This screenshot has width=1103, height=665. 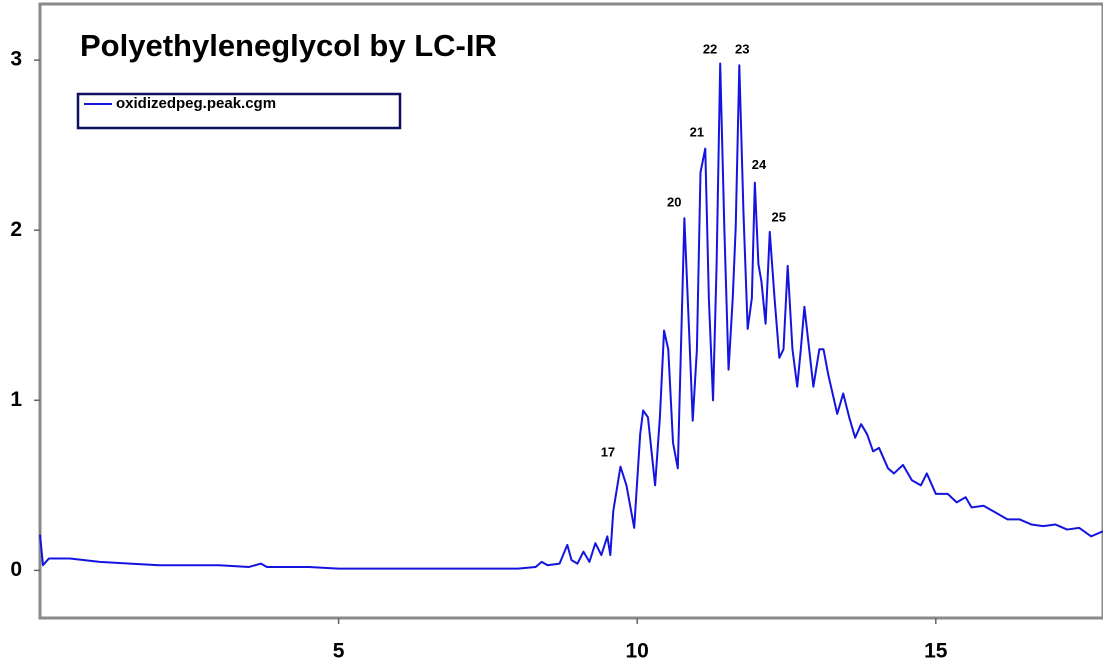 I want to click on peak-label: 23, so click(x=742, y=48).